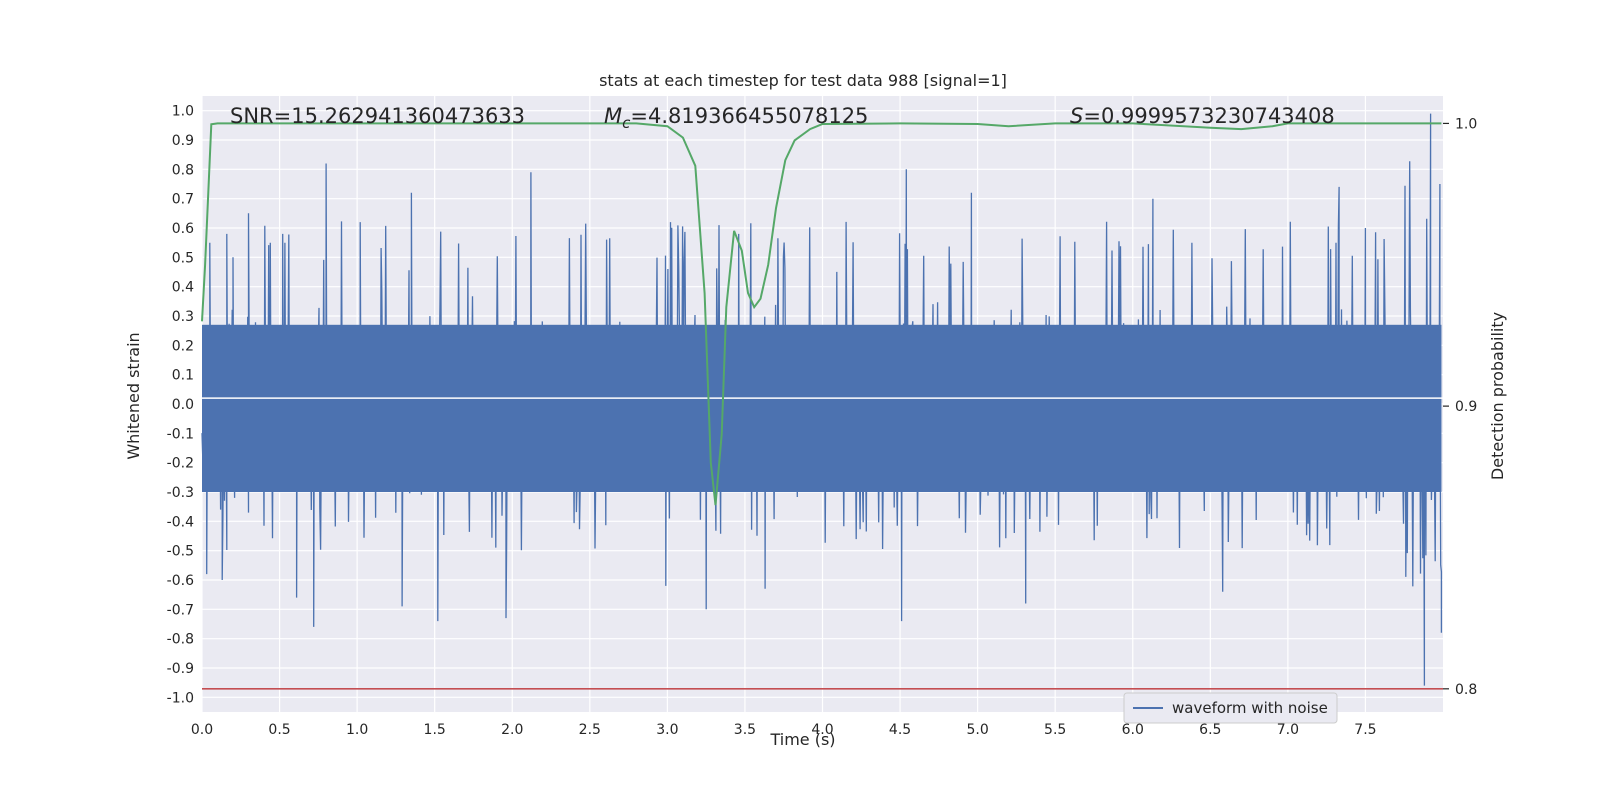 The image size is (1600, 800). I want to click on x-tick-label: 3.5, so click(745, 730).